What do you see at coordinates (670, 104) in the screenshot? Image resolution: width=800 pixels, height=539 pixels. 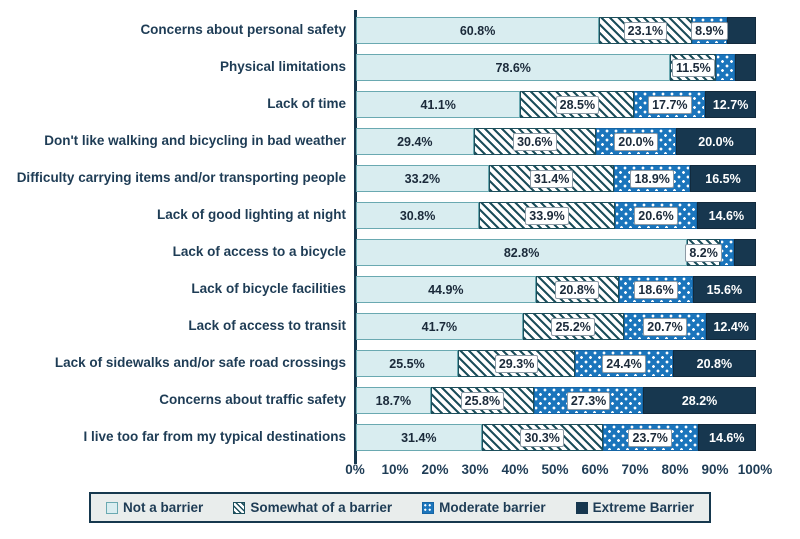 I see `segment-moderate-barrier: 17.7%` at bounding box center [670, 104].